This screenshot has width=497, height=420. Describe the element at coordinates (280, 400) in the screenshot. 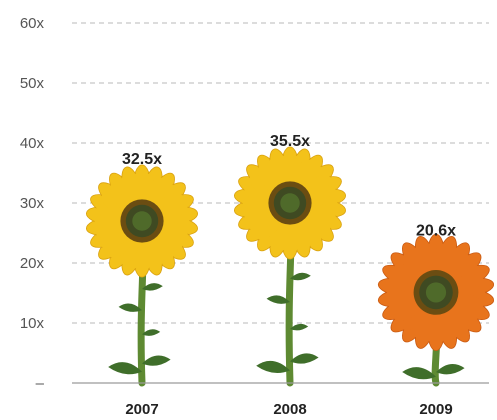

I see `x-axis: 2007 2008 2009` at that location.